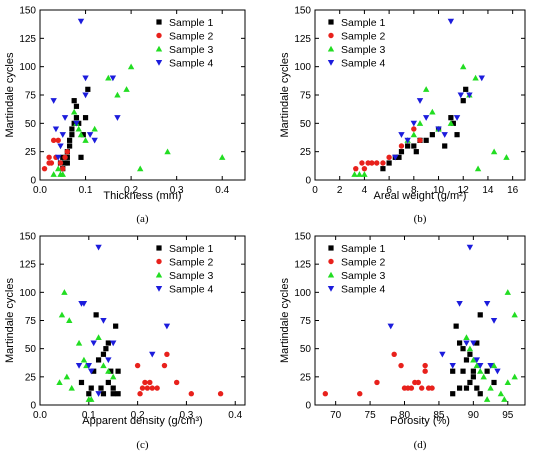 This screenshot has width=550, height=462. What do you see at coordinates (306, 152) in the screenshot?
I see `y-tick-label: 25` at bounding box center [306, 152].